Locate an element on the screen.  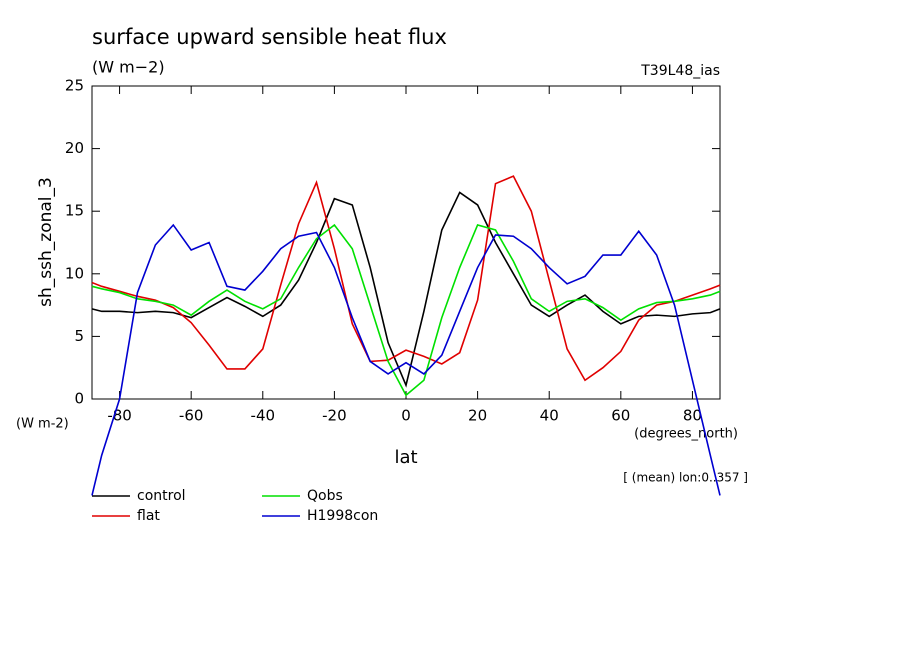
legend-label: Qobs is located at coordinates (325, 496).